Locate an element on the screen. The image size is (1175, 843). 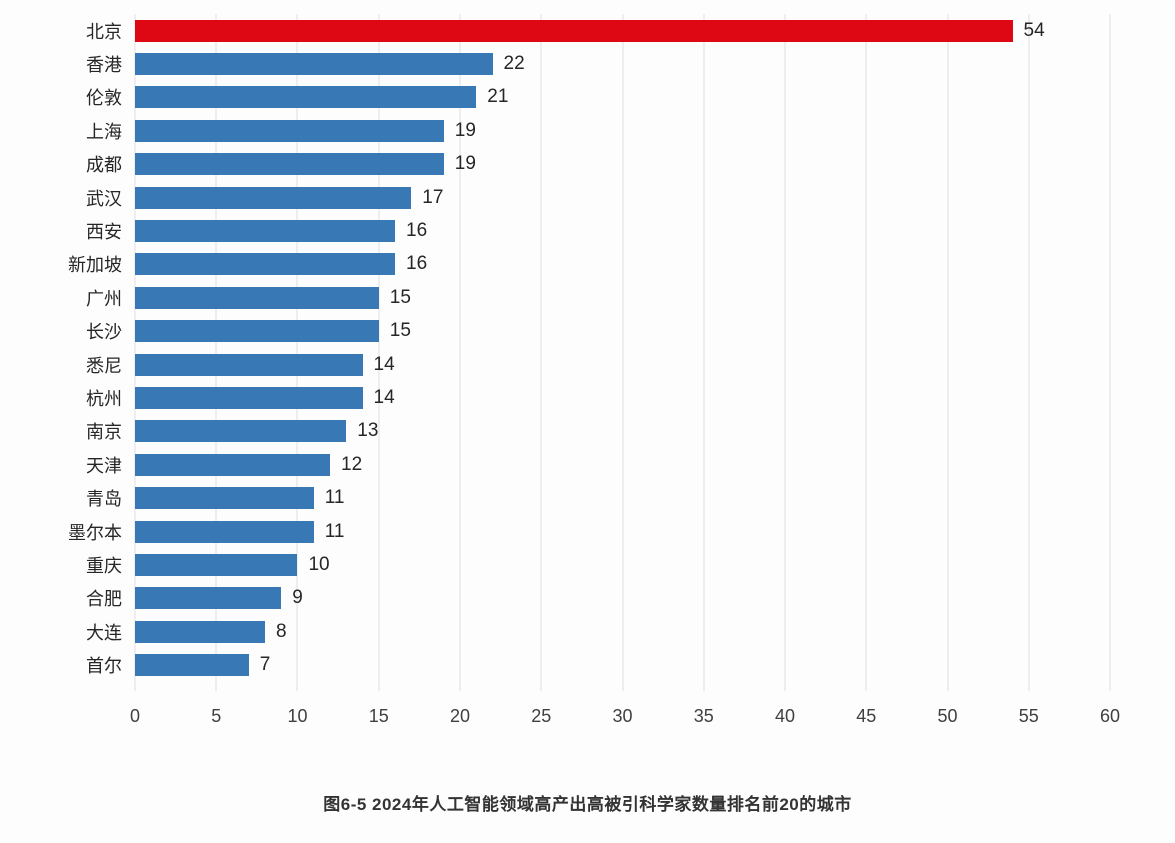
value-label: 17 is located at coordinates (433, 197).